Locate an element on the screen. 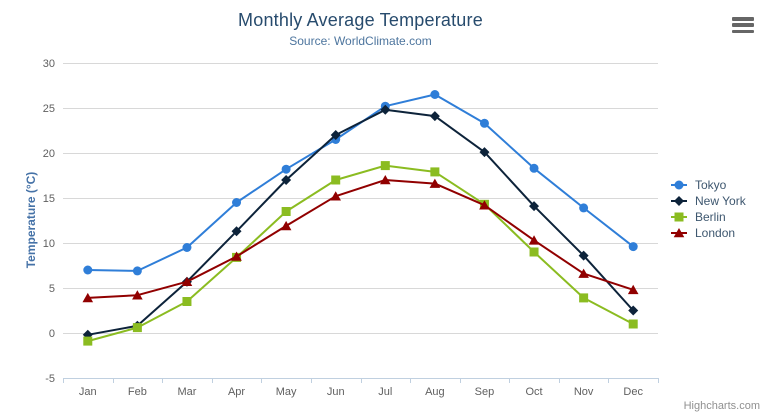  x-axis-tick-label: Mar is located at coordinates (186, 392).